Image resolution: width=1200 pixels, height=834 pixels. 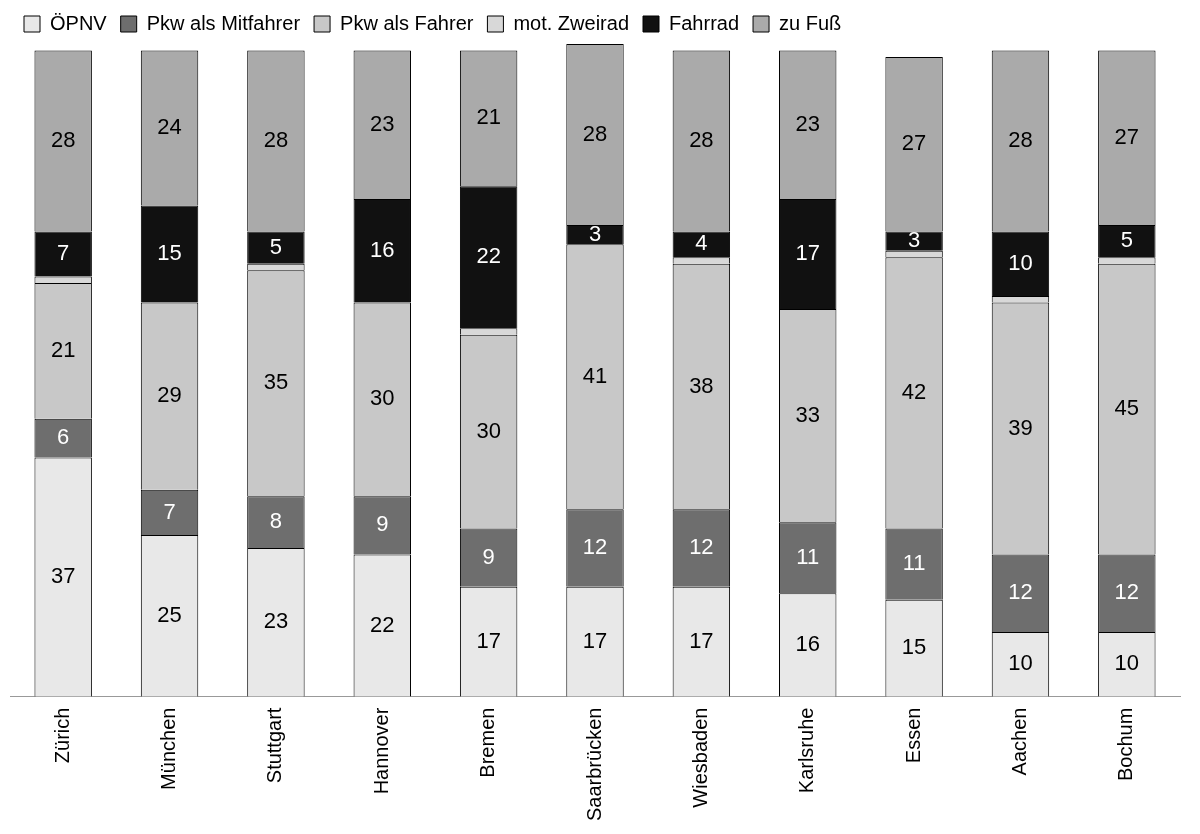 I want to click on x-tick-label: Essen, so click(x=912, y=735).